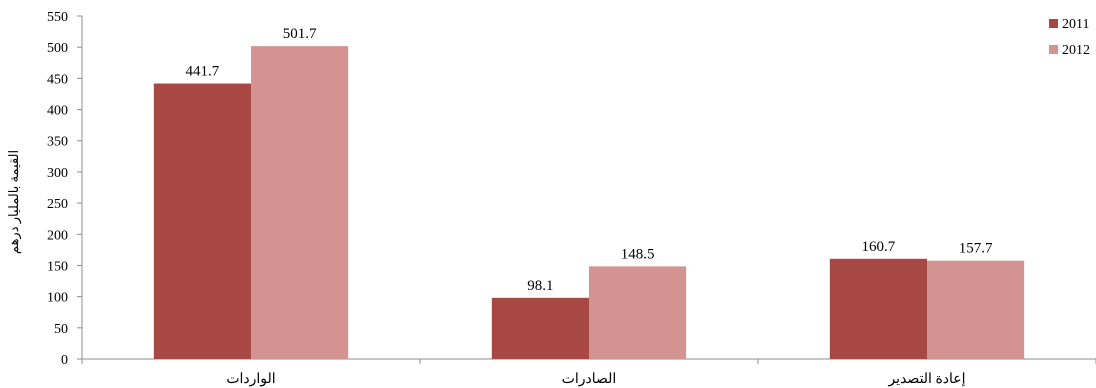 The height and width of the screenshot is (388, 1096). Describe the element at coordinates (61, 329) in the screenshot. I see `y-tick-label: 50` at that location.